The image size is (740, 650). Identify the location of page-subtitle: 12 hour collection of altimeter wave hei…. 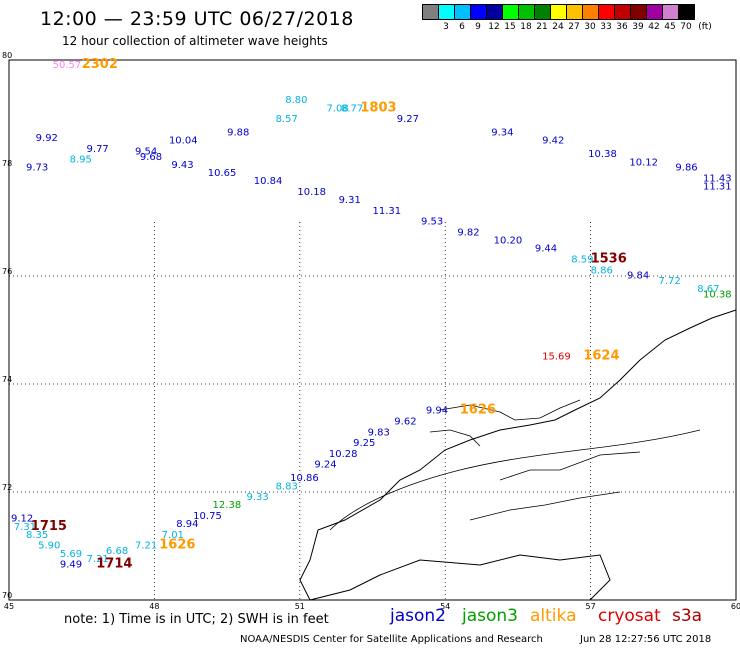
(195, 41).